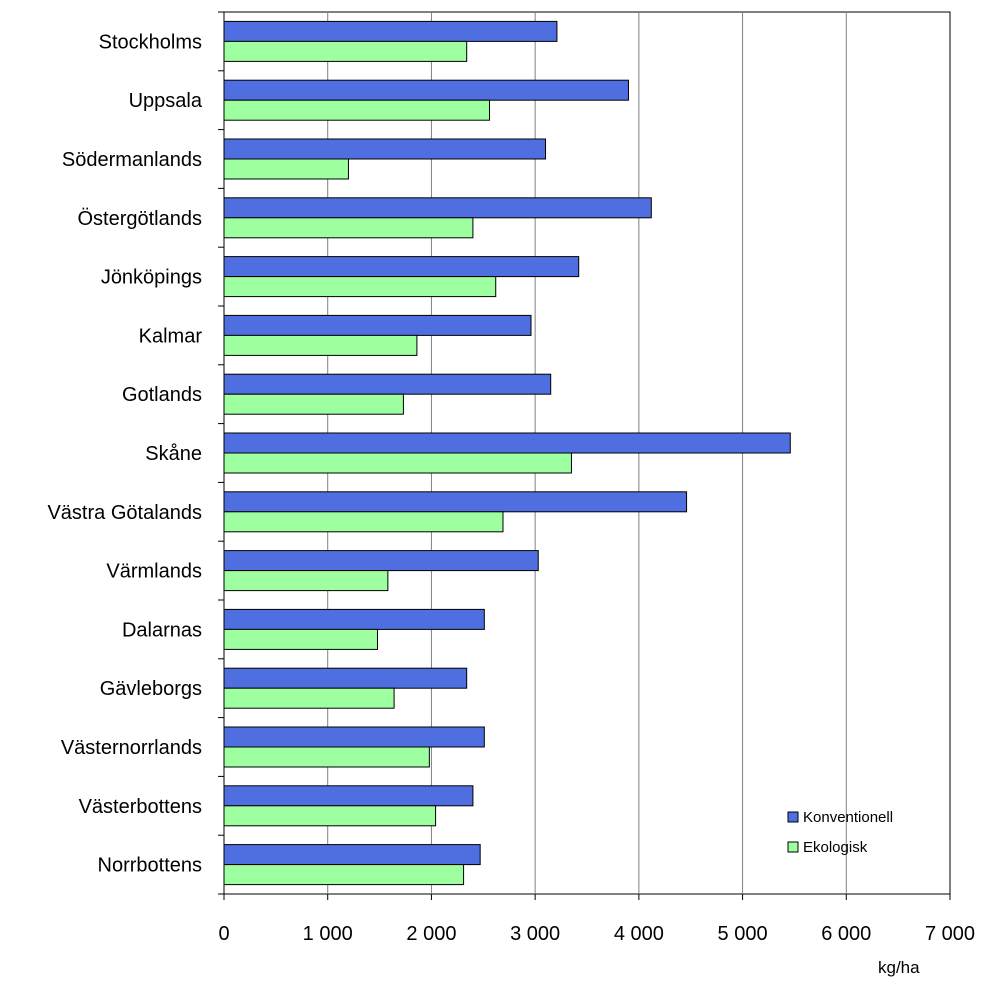 The height and width of the screenshot is (1005, 981). Describe the element at coordinates (899, 967) in the screenshot. I see `x-axis-unit-label: kg/ha` at that location.